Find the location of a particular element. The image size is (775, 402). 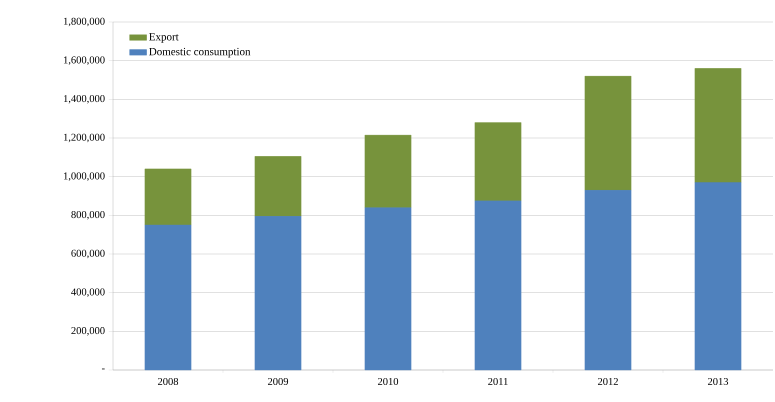

x-tick-label: 2010 is located at coordinates (388, 382).